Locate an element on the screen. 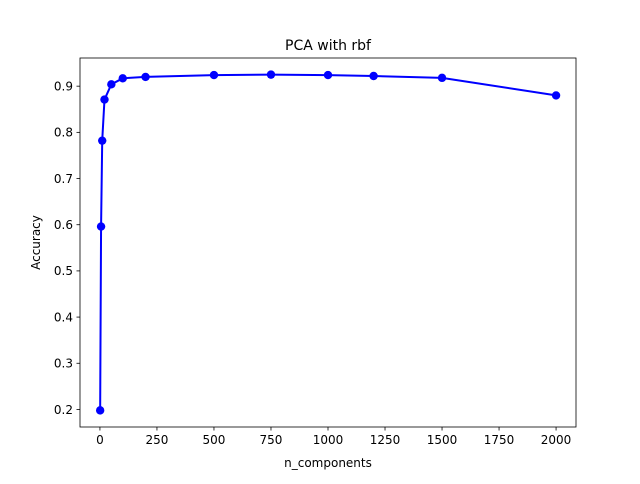  x-tick-label: 0 is located at coordinates (100, 440).